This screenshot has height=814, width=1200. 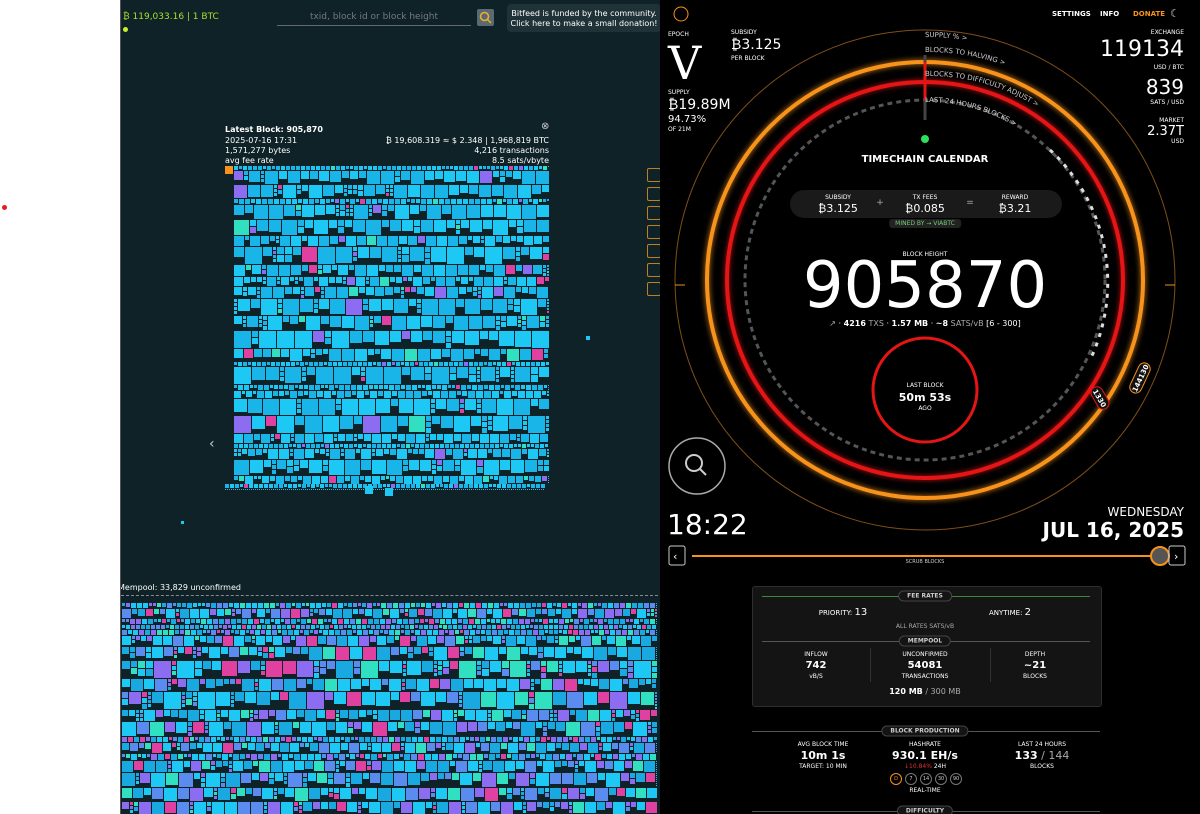 I want to click on prev-arrow: ‹, so click(x=212, y=444).